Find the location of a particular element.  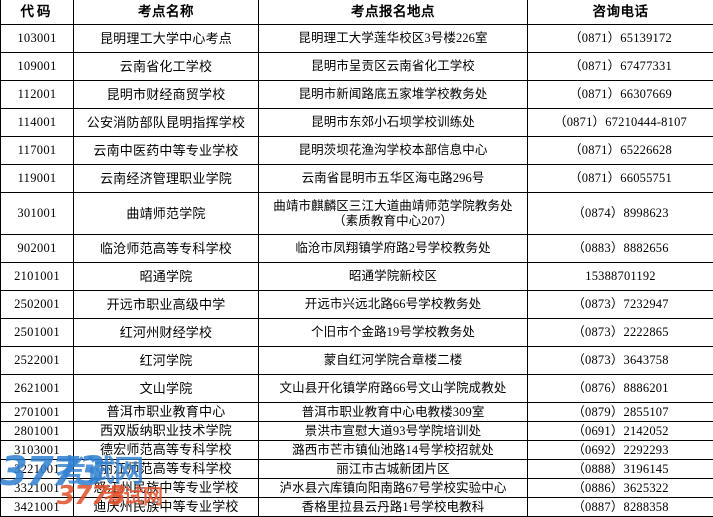

cell-code: 3321001 is located at coordinates (37, 488).